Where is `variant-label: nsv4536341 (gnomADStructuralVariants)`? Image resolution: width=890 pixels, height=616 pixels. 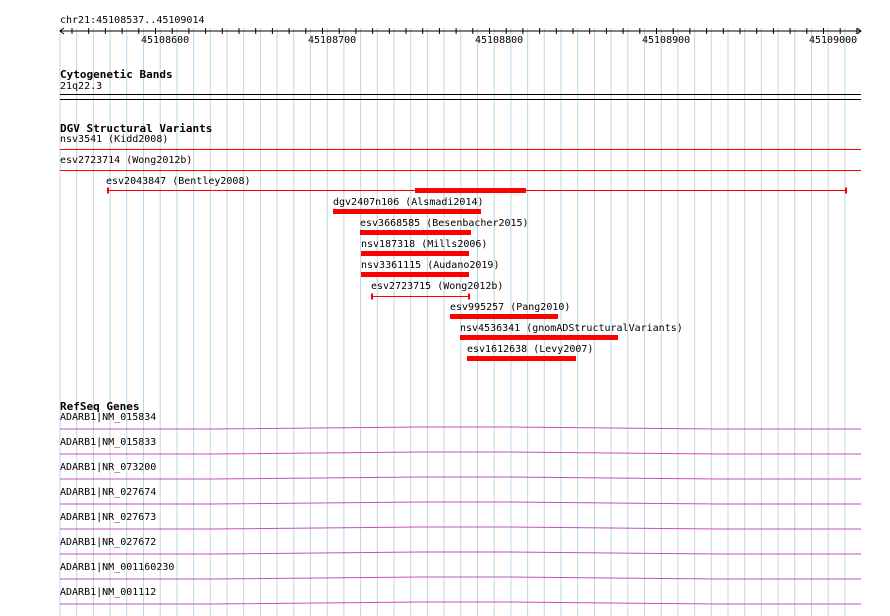
variant-label: nsv4536341 (gnomADStructuralVariants) is located at coordinates (571, 328).